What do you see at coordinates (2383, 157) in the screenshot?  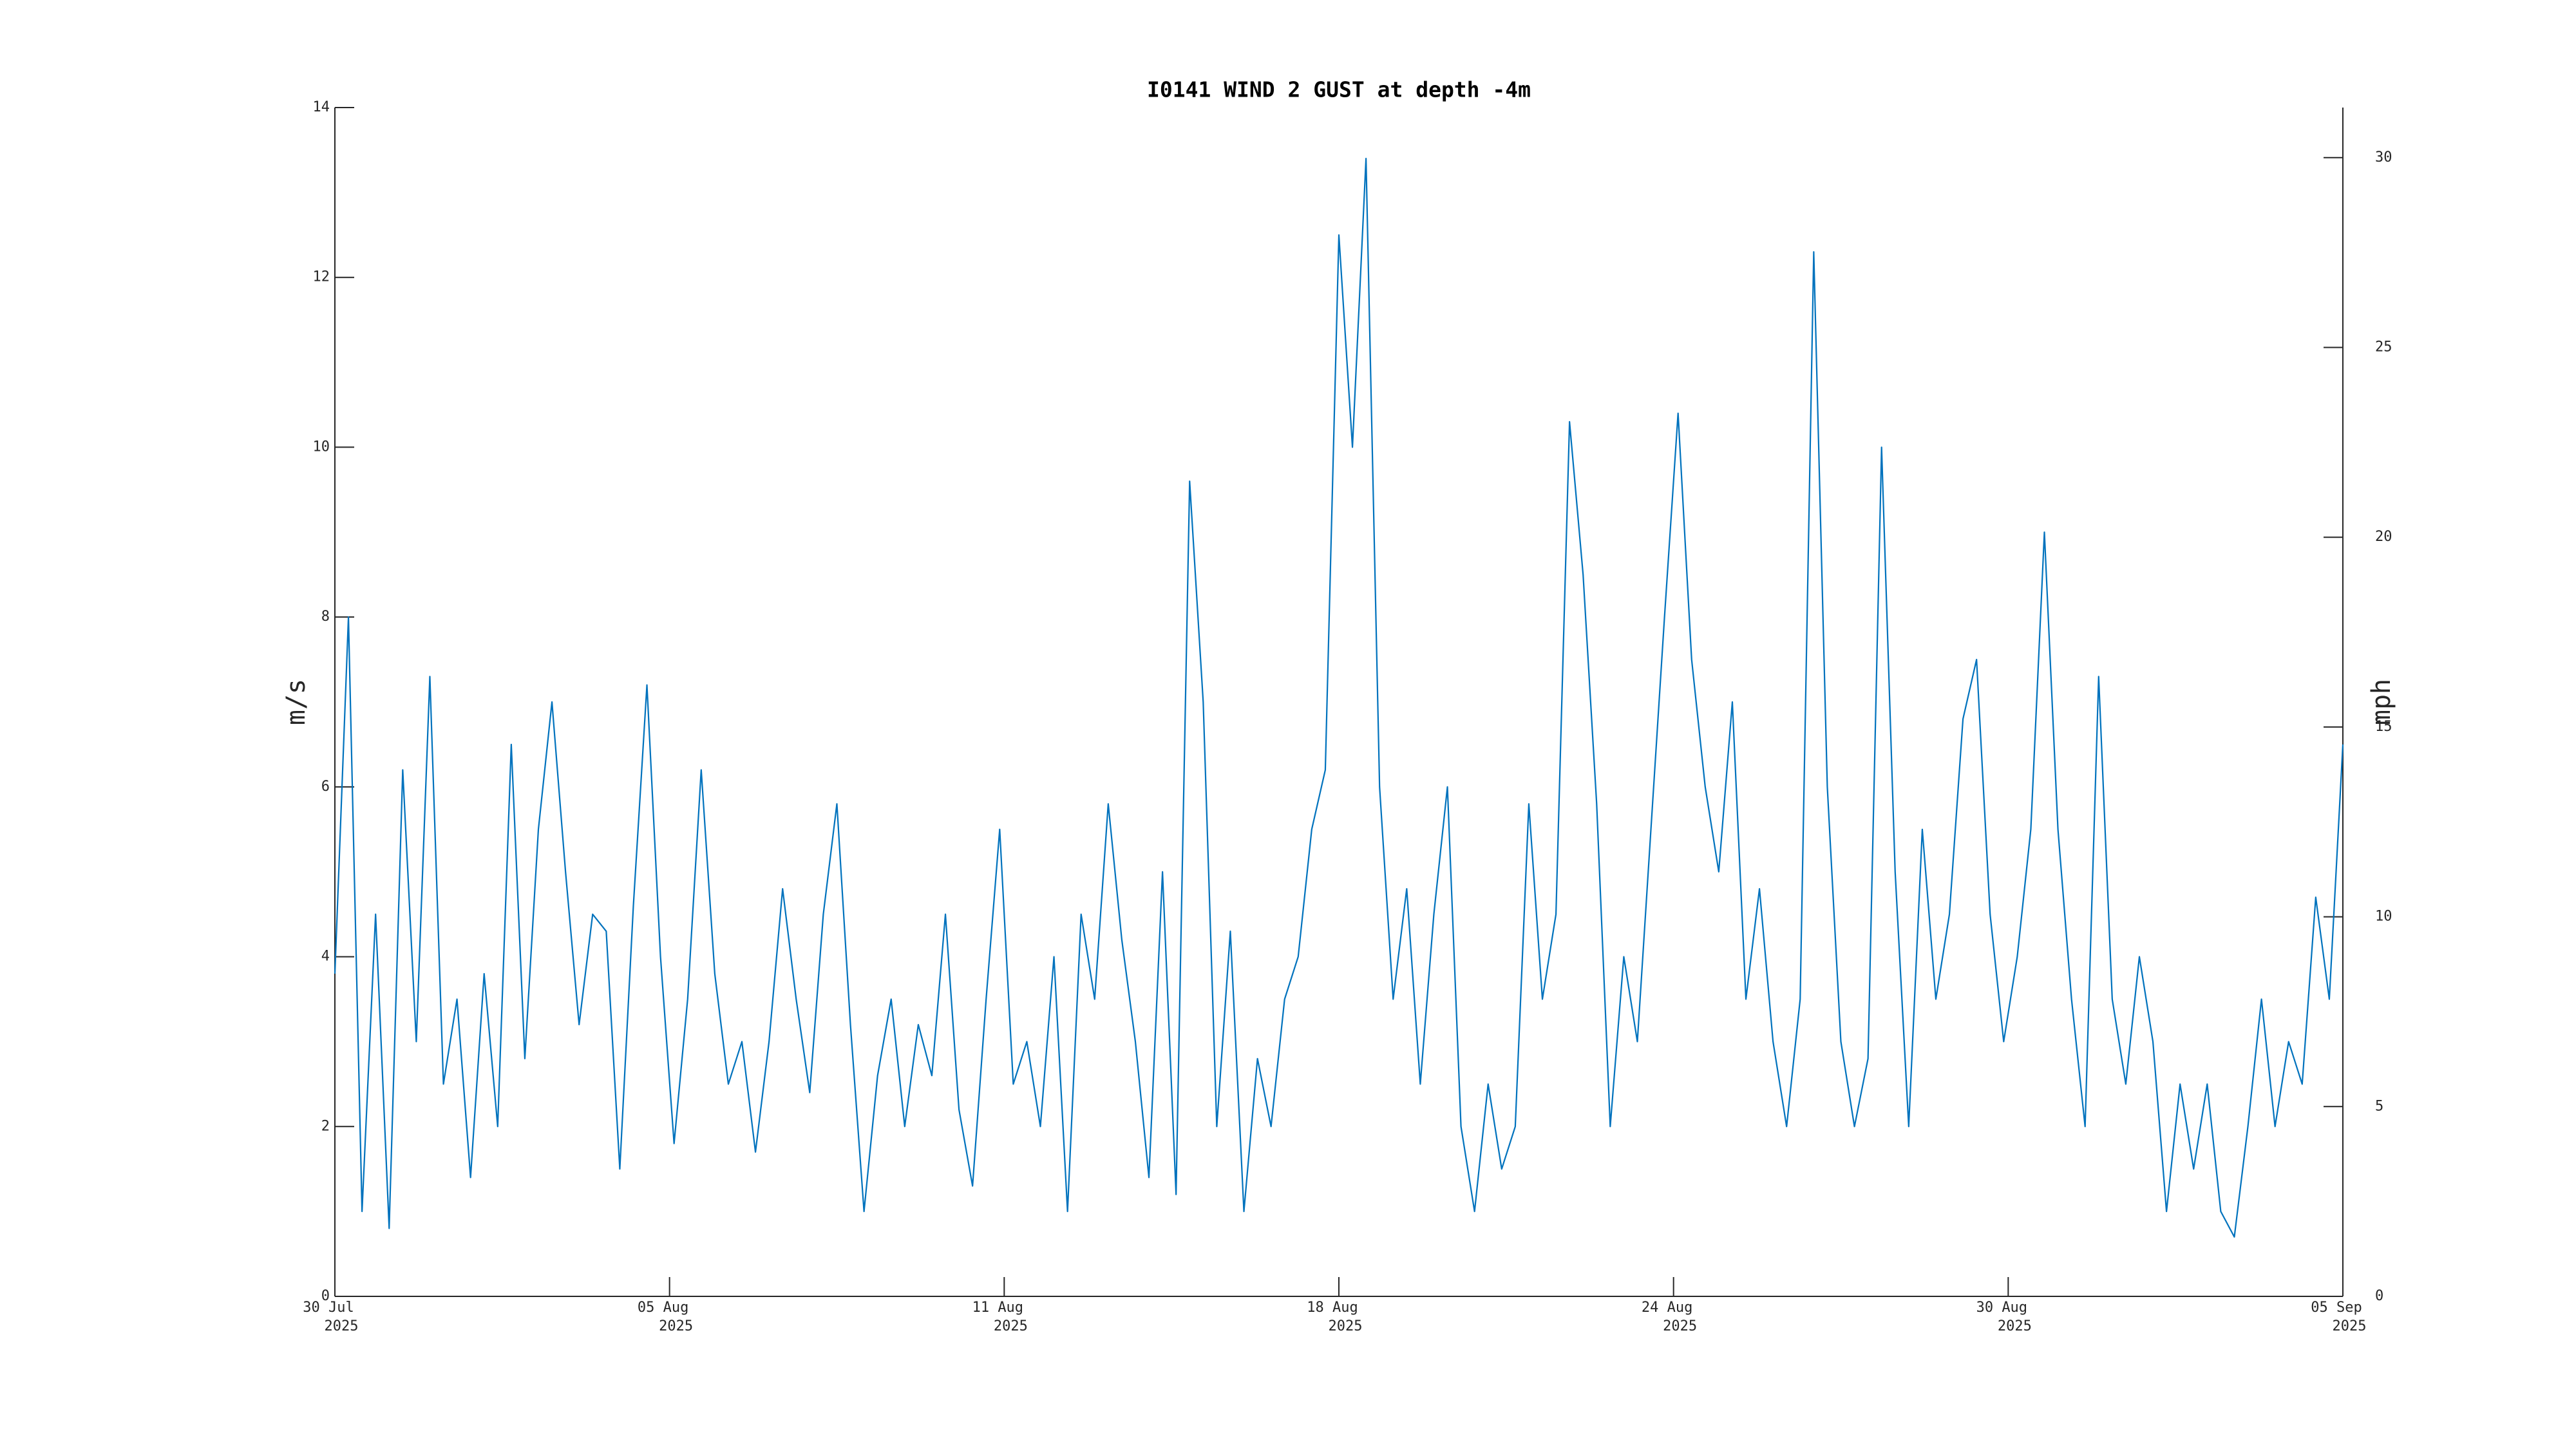 I see `y2-tick-label: 30` at bounding box center [2383, 157].